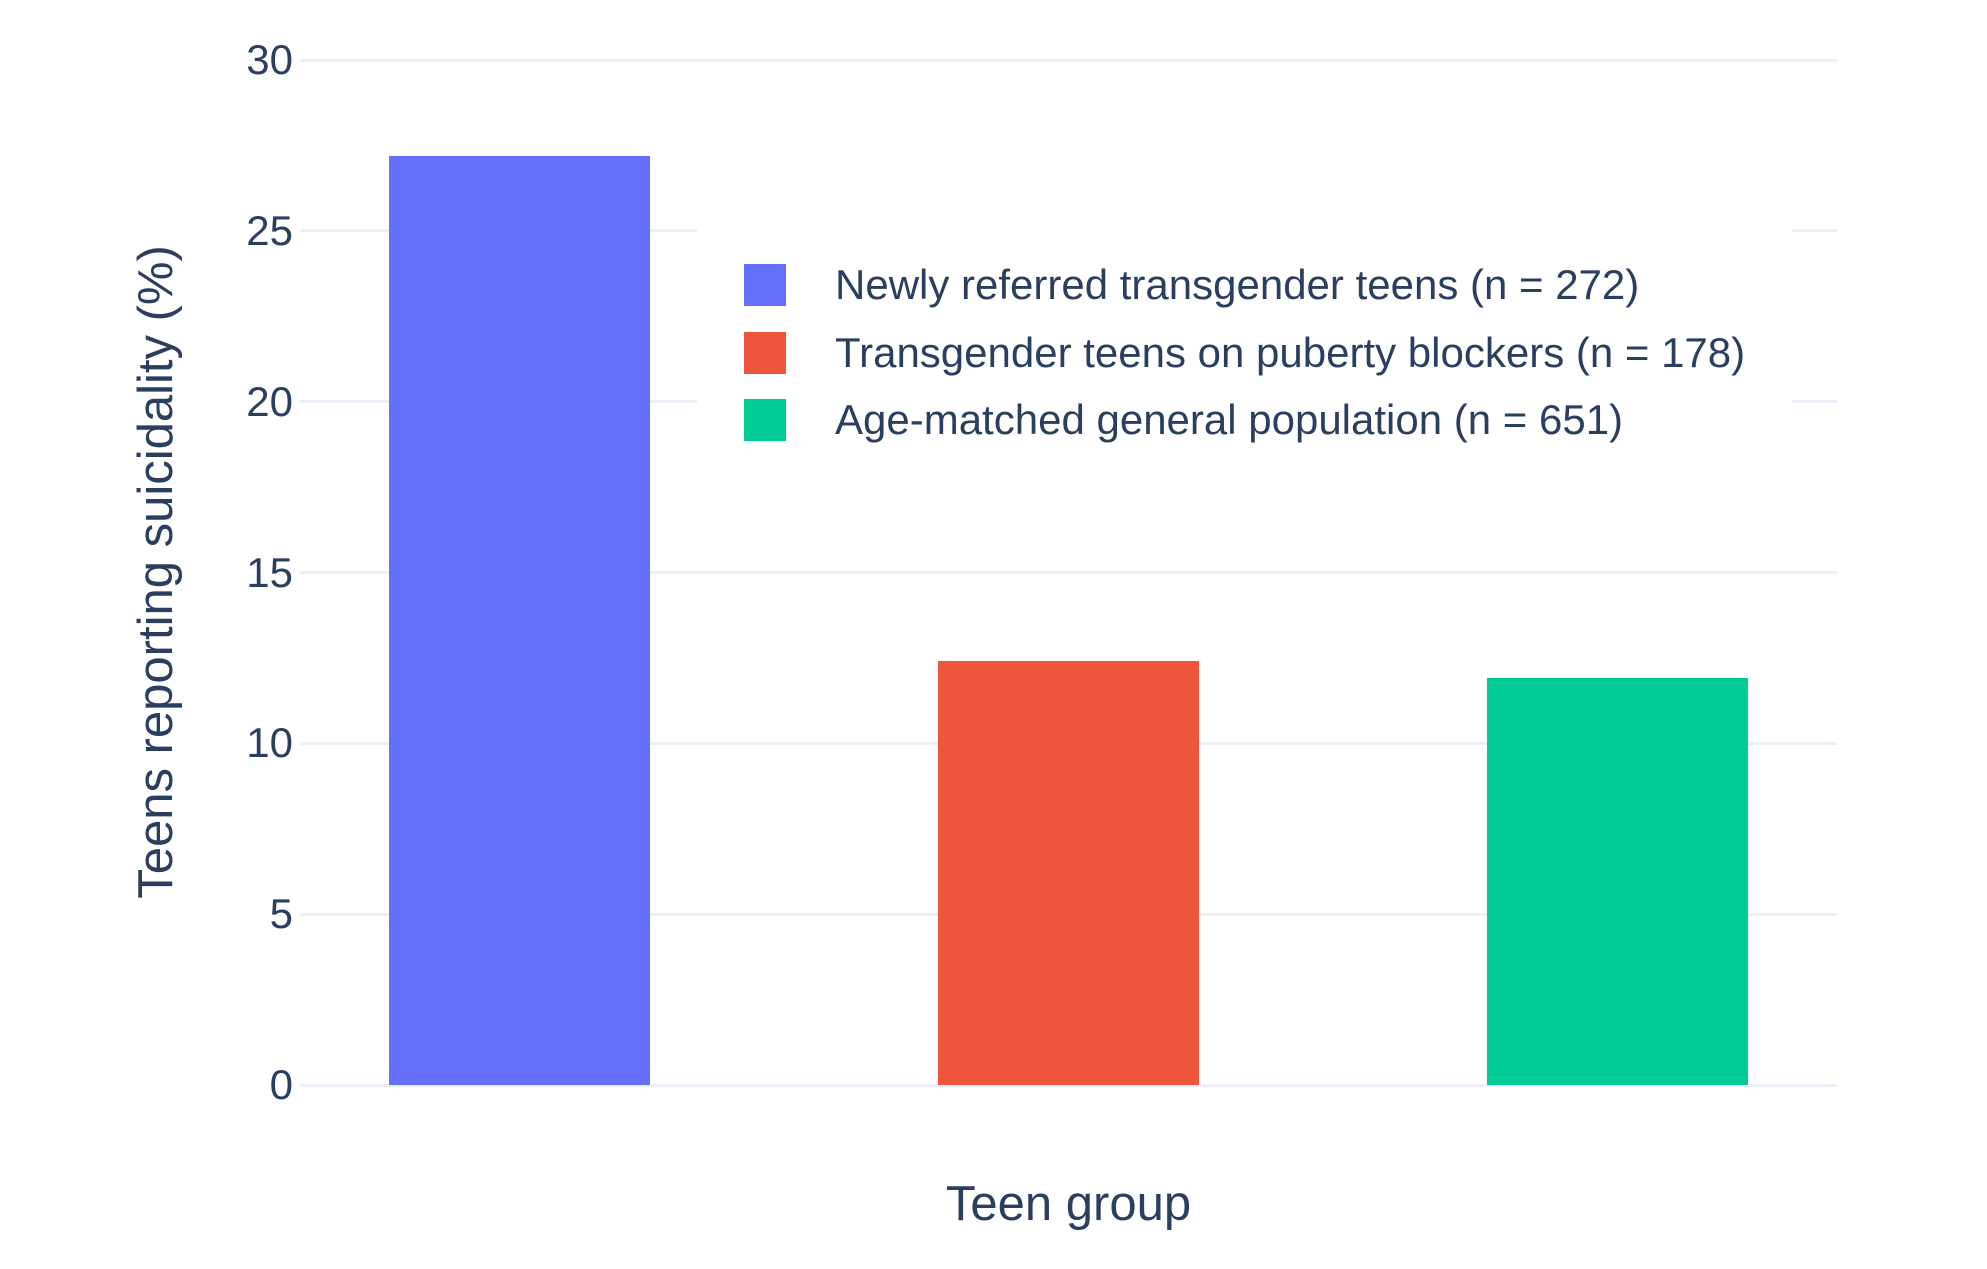 The image size is (1987, 1269). Describe the element at coordinates (1617, 881) in the screenshot. I see `bar-age-matched-general-population` at that location.